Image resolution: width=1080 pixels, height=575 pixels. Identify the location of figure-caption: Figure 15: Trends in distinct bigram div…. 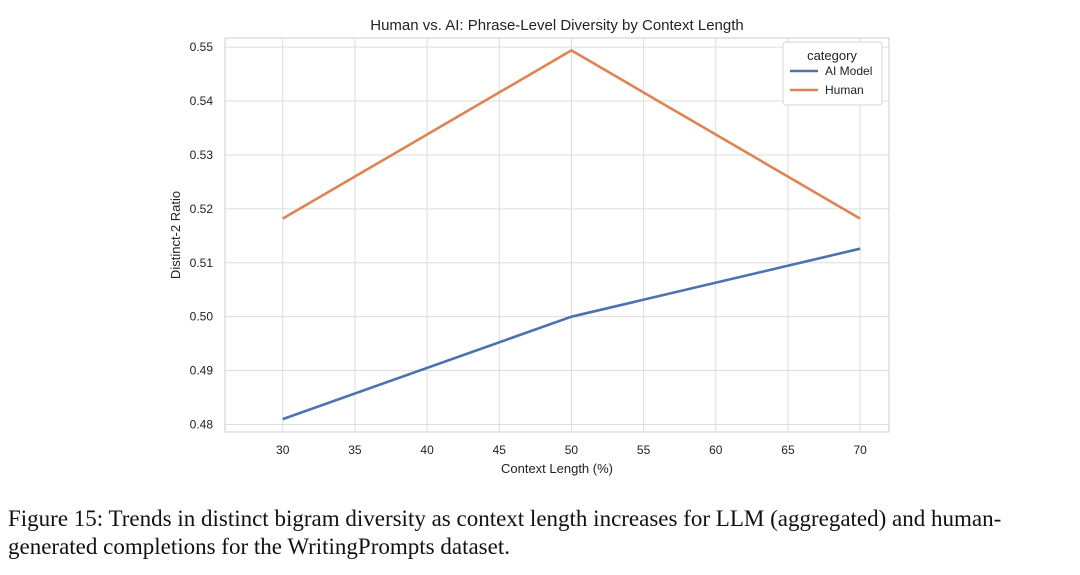
(505, 532).